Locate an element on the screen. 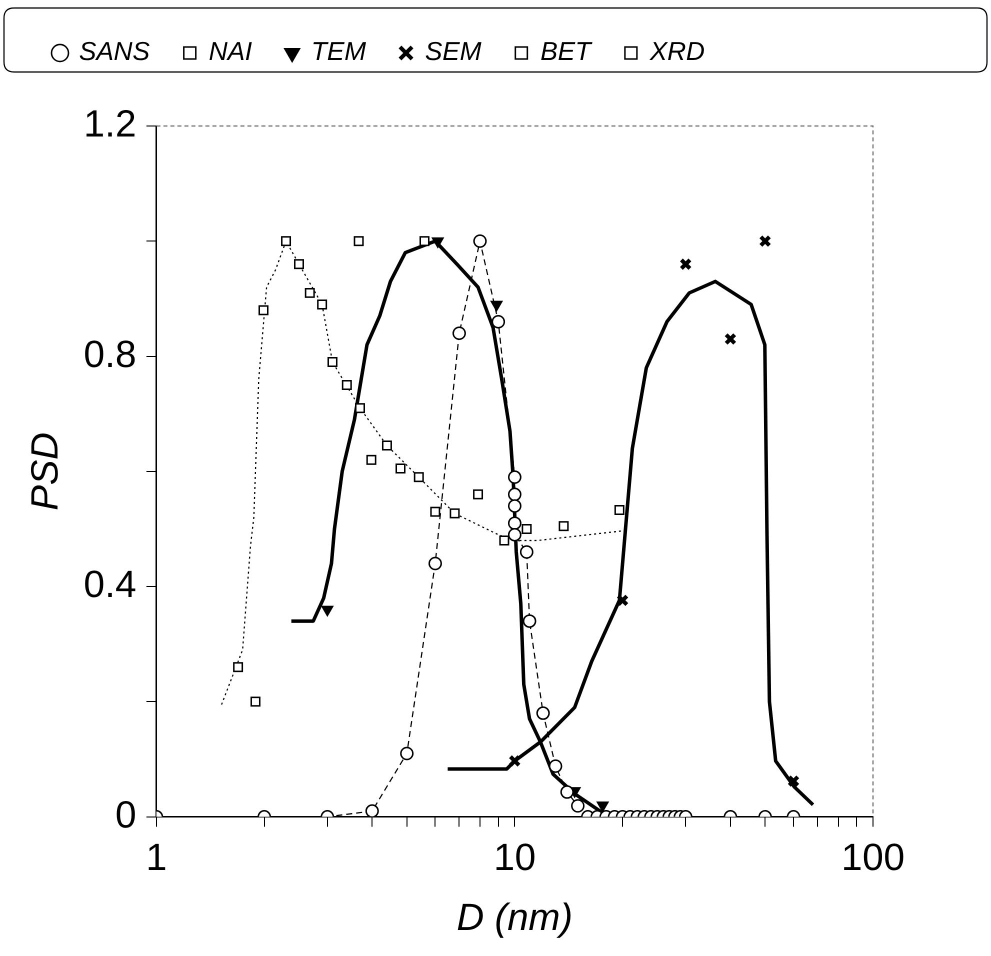 This screenshot has width=991, height=956. x-tick-label: 10 is located at coordinates (515, 858).